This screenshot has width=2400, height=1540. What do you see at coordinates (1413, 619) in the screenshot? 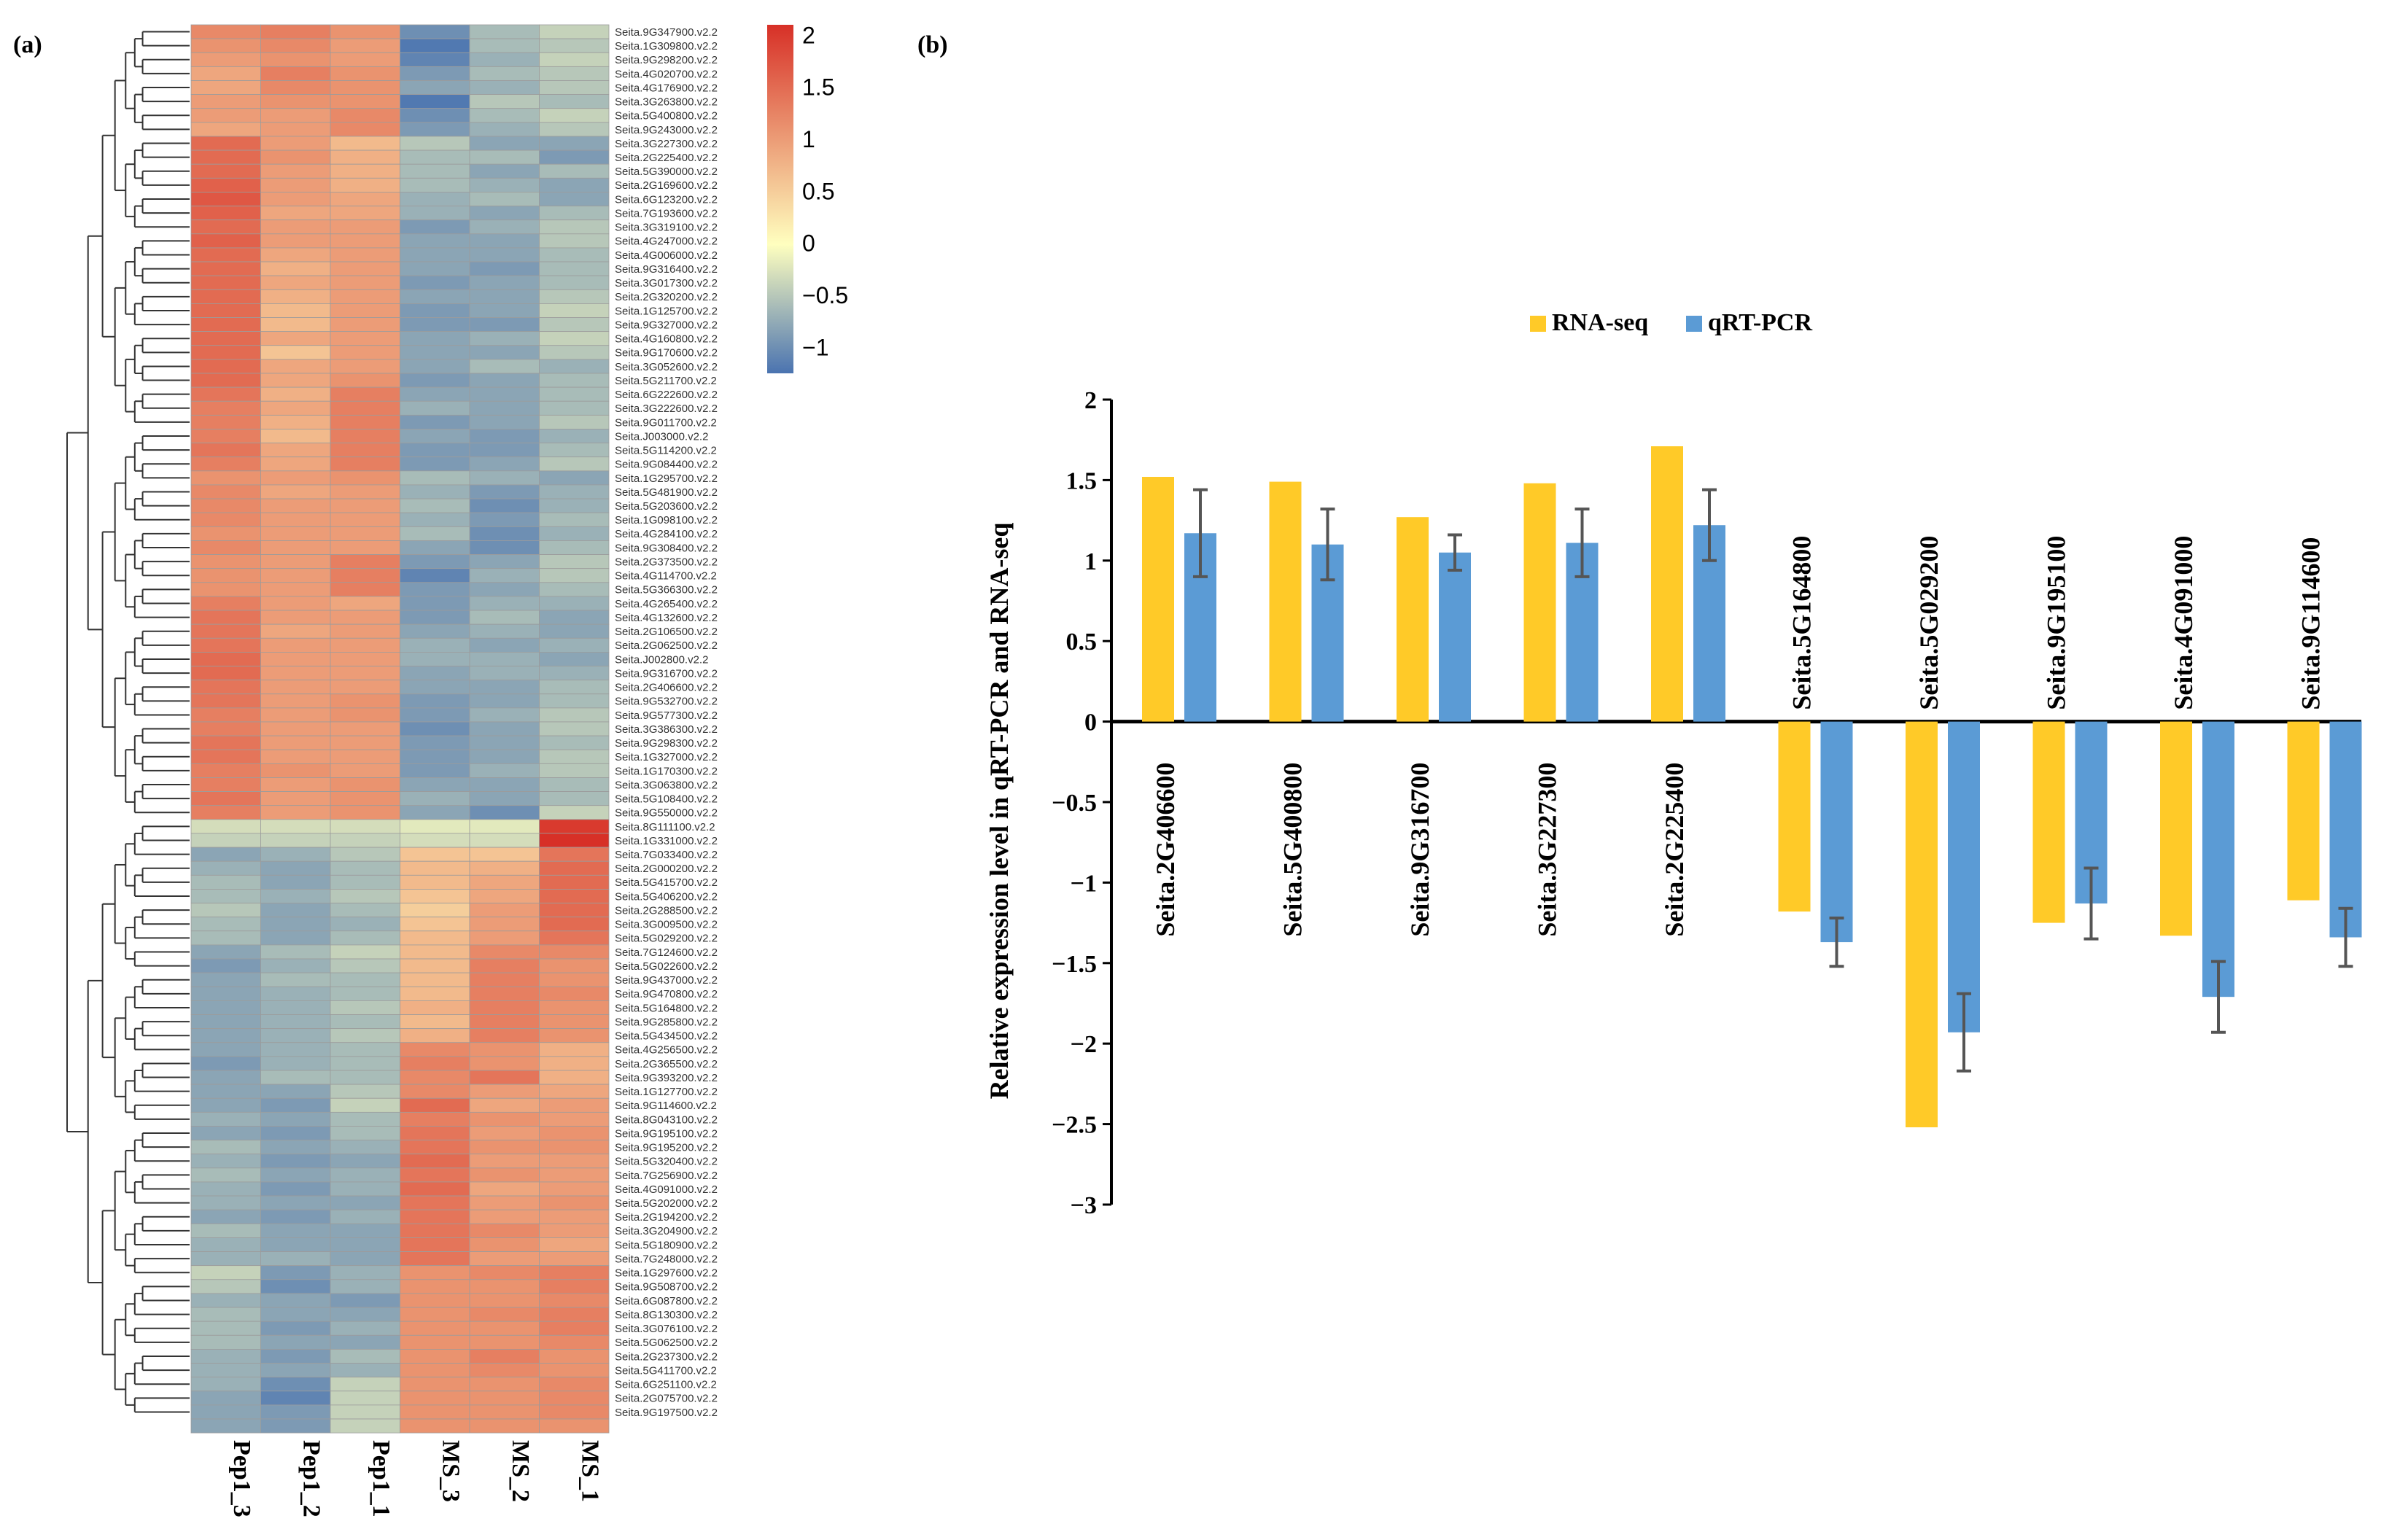
I see `bar-rna-seq` at bounding box center [1413, 619].